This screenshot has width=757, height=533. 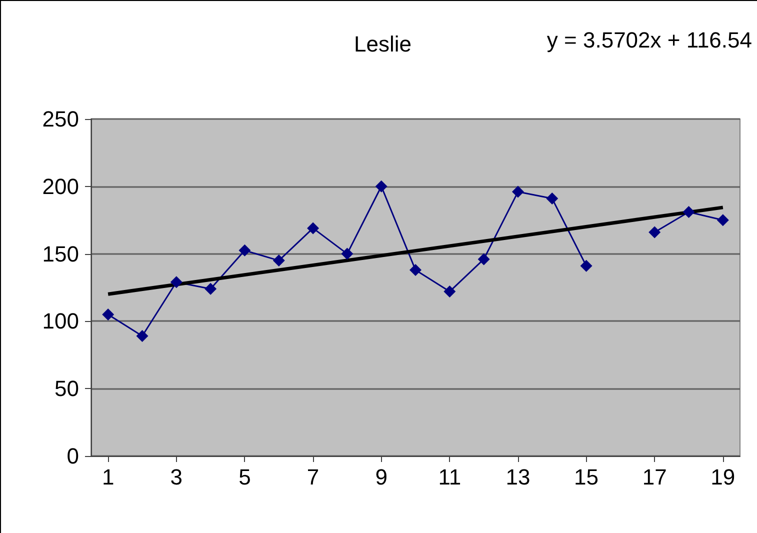 I want to click on x-tick-label: 1, so click(x=108, y=477).